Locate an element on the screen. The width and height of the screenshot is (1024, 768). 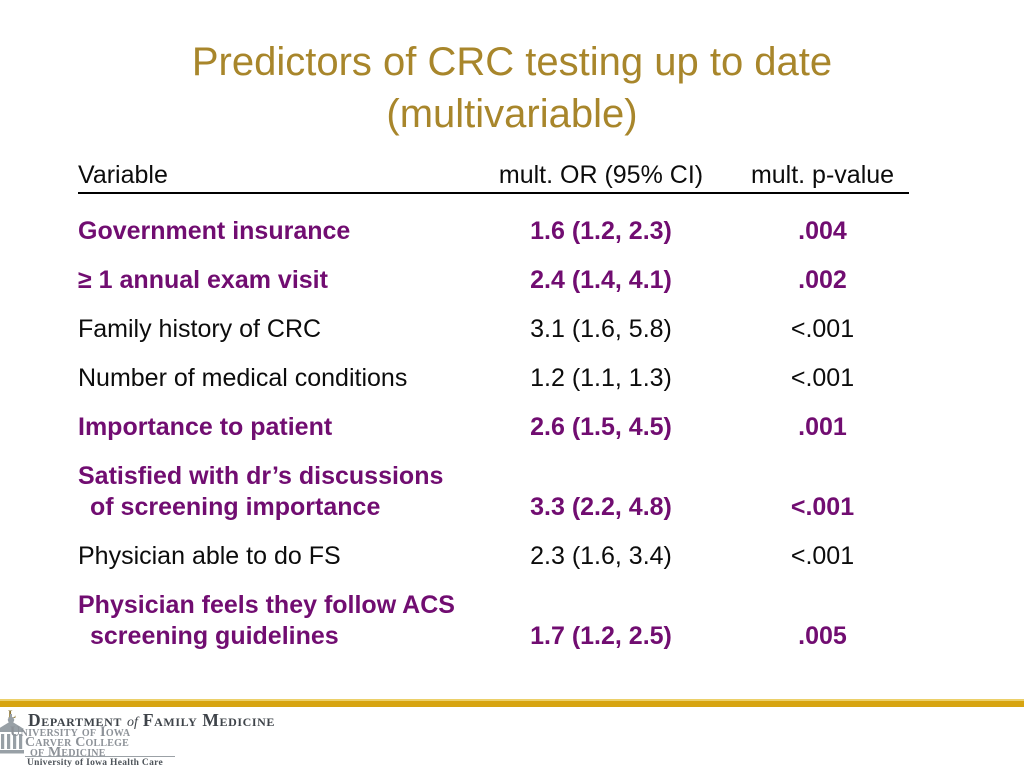
variable-cell: Importance to patient is located at coordinates (205, 427).